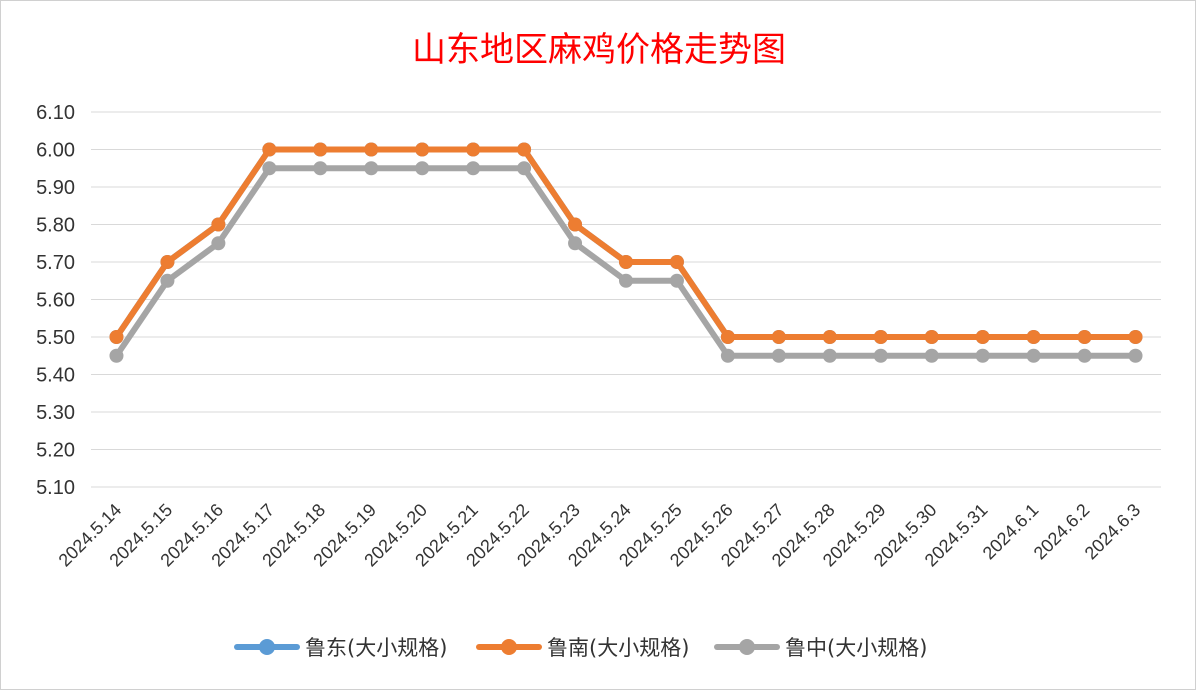  I want to click on legend-item: 鲁东(大小规格), so click(340, 648).